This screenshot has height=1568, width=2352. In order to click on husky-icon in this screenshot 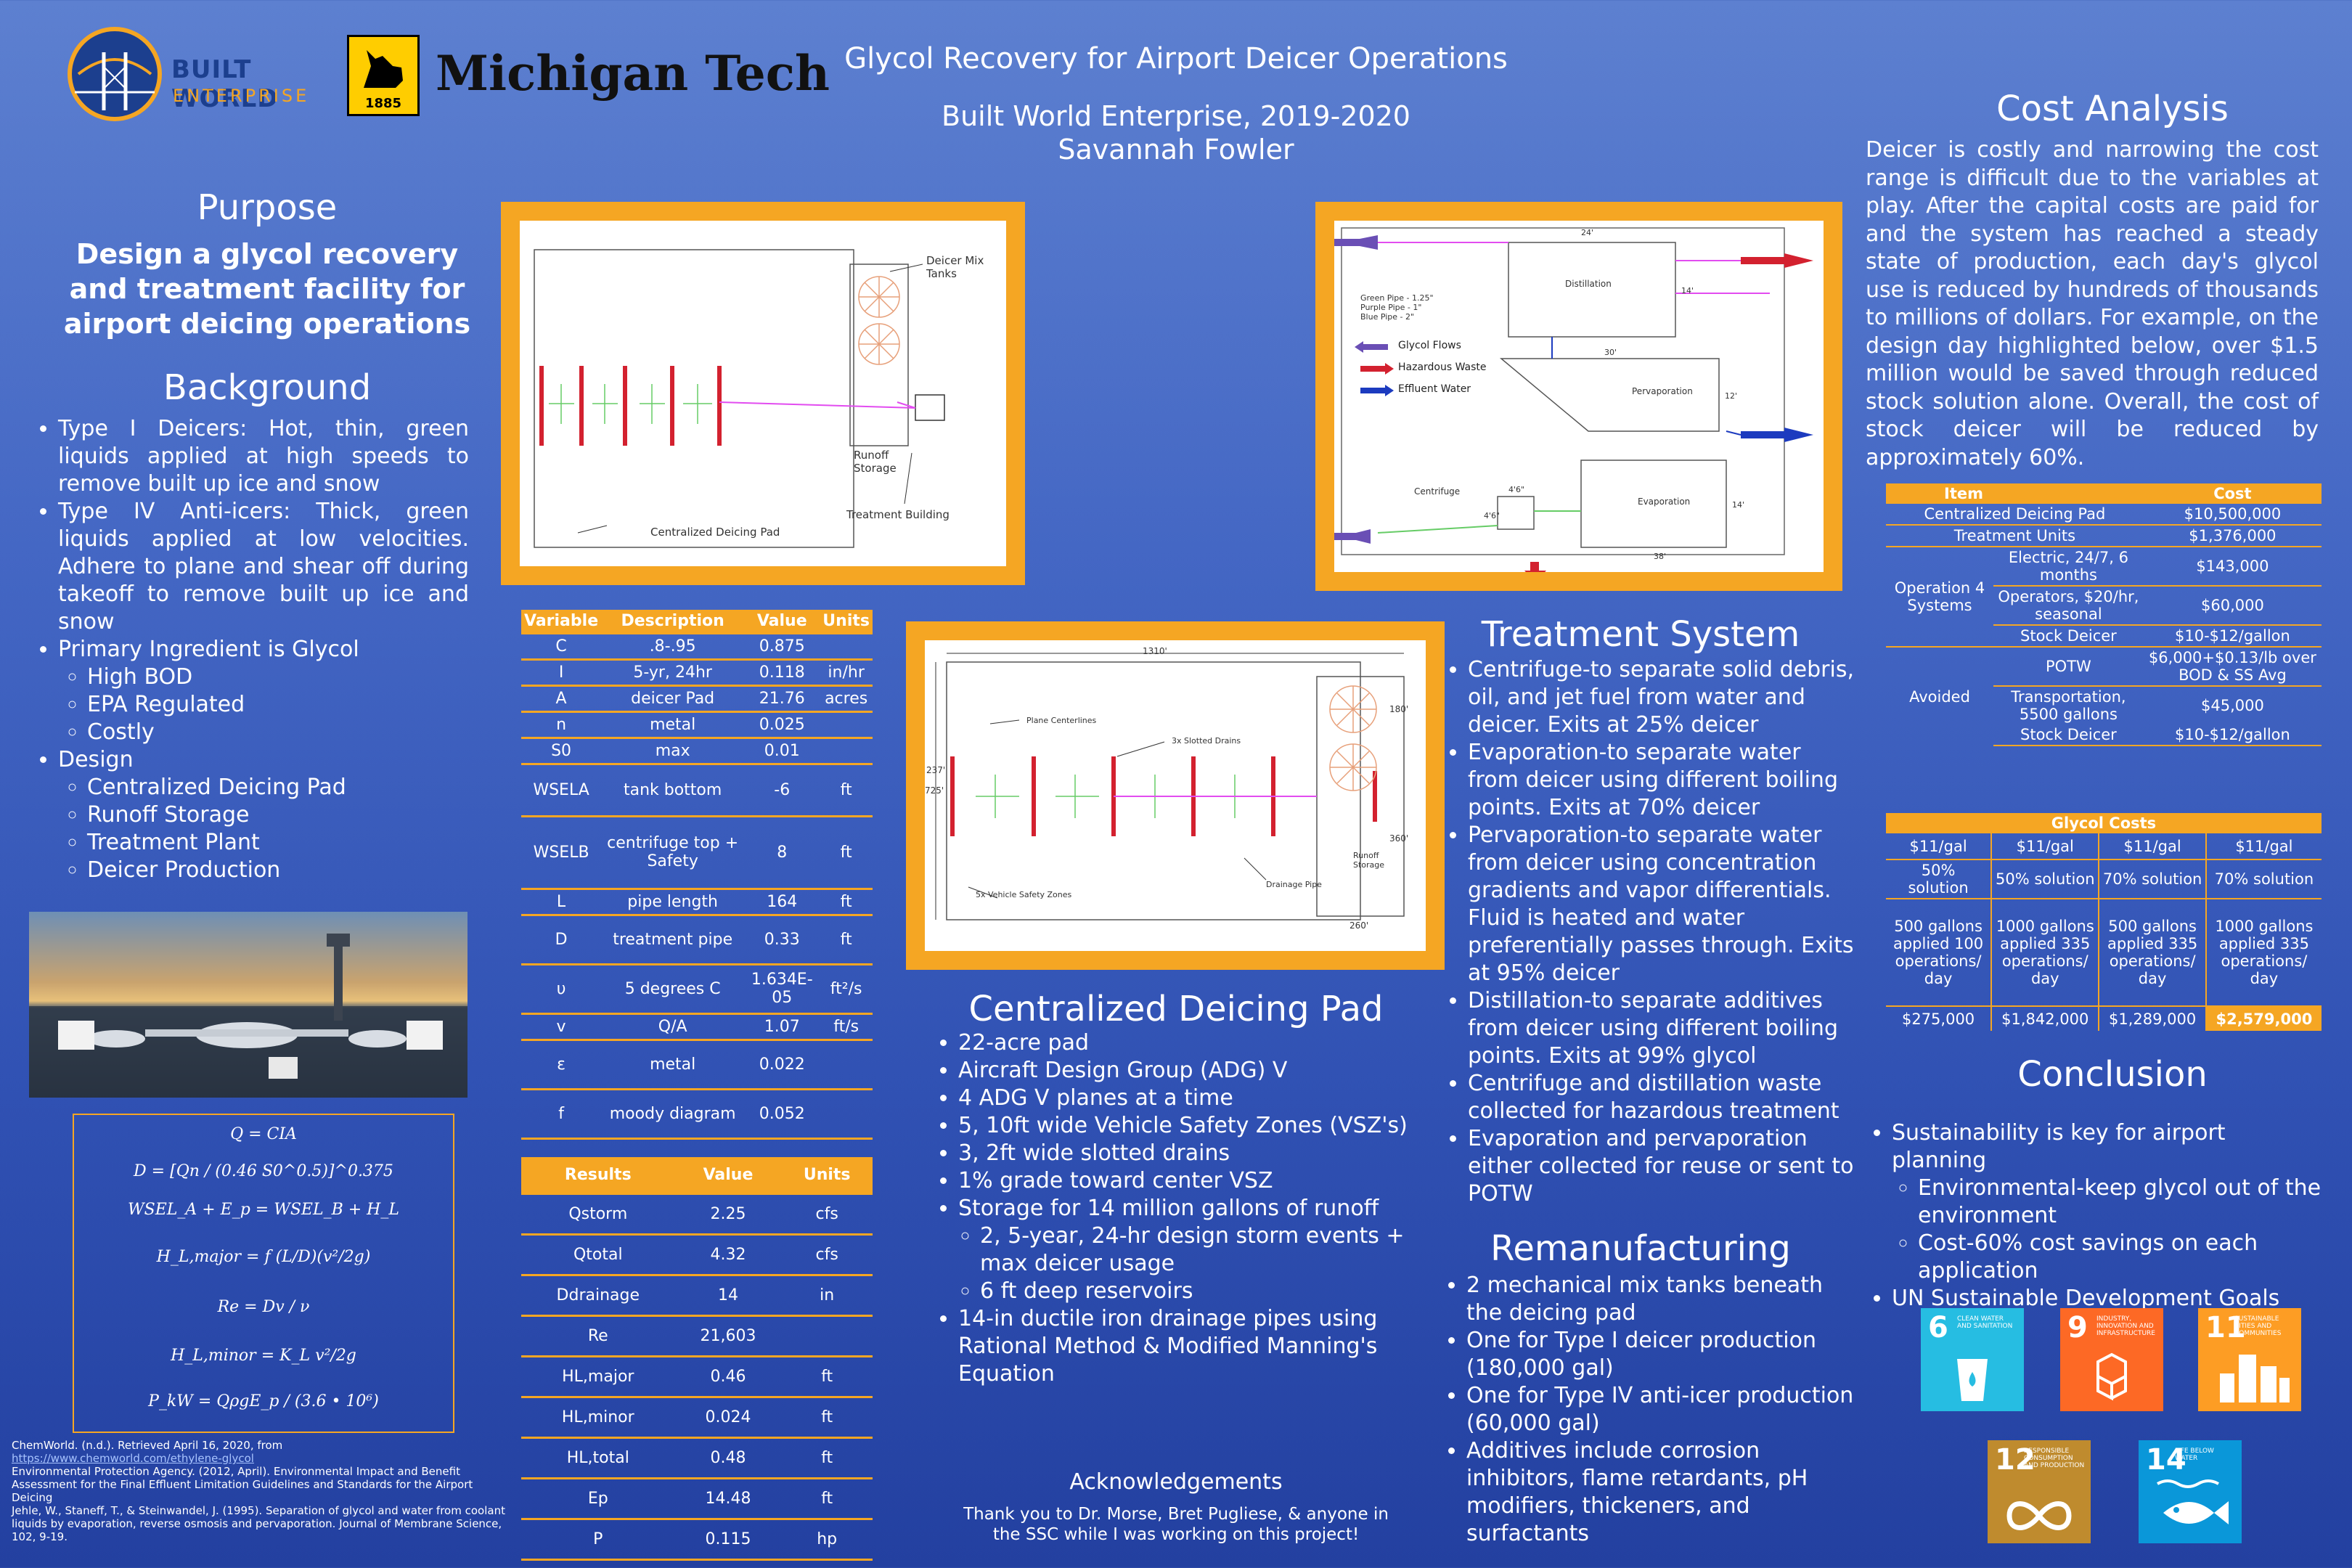, I will do `click(383, 69)`.